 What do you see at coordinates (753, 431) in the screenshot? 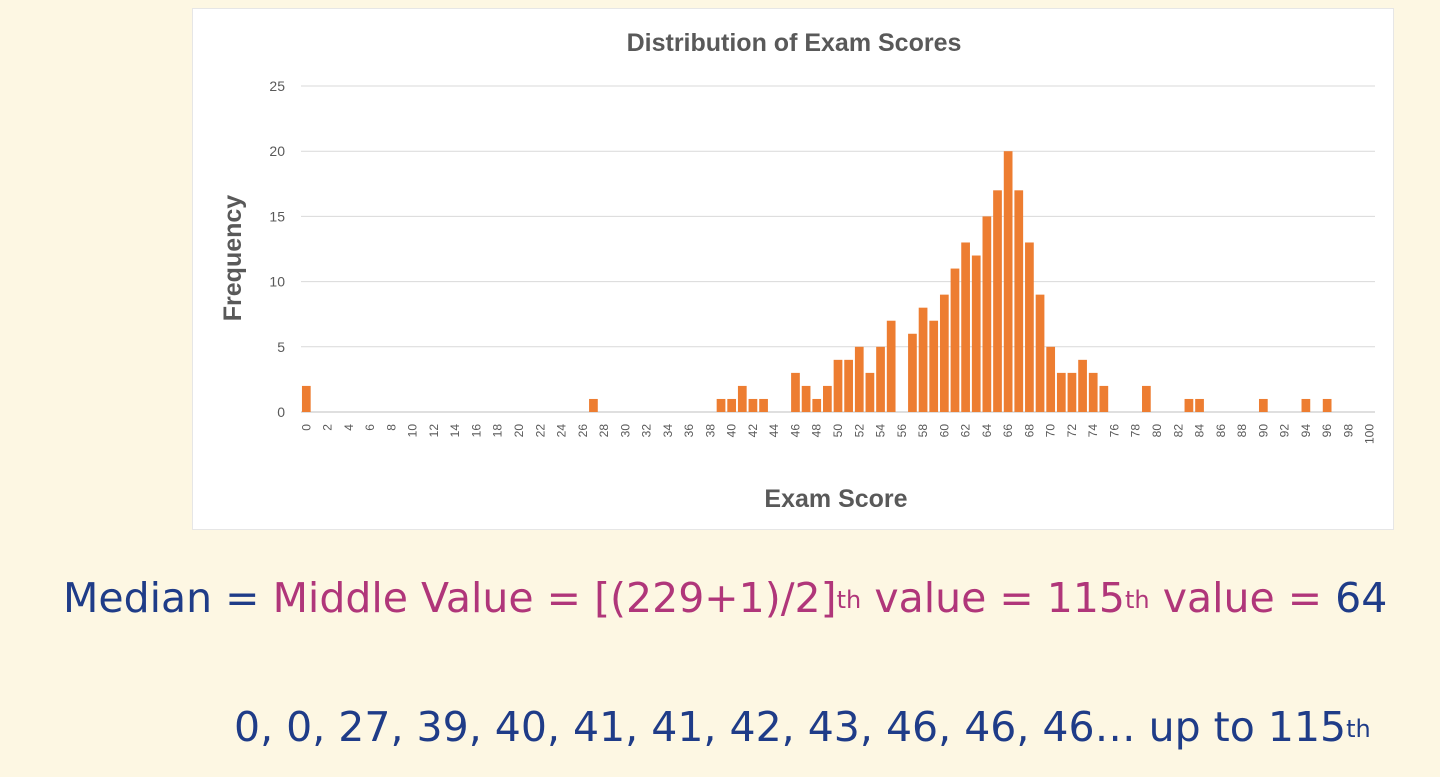
I see `x-tick-label: 42` at bounding box center [753, 431].